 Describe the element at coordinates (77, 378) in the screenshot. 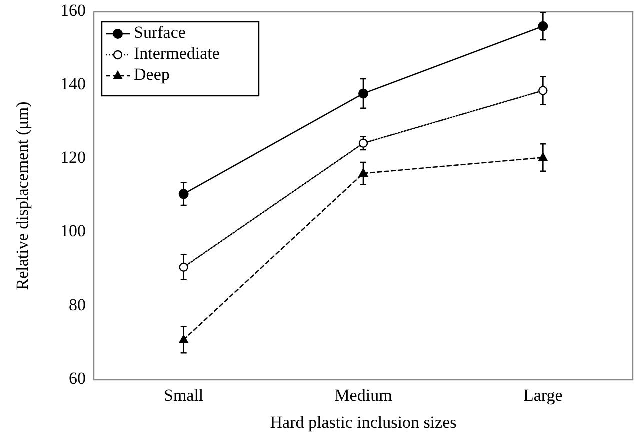

I see `y-tick-label: 60` at that location.